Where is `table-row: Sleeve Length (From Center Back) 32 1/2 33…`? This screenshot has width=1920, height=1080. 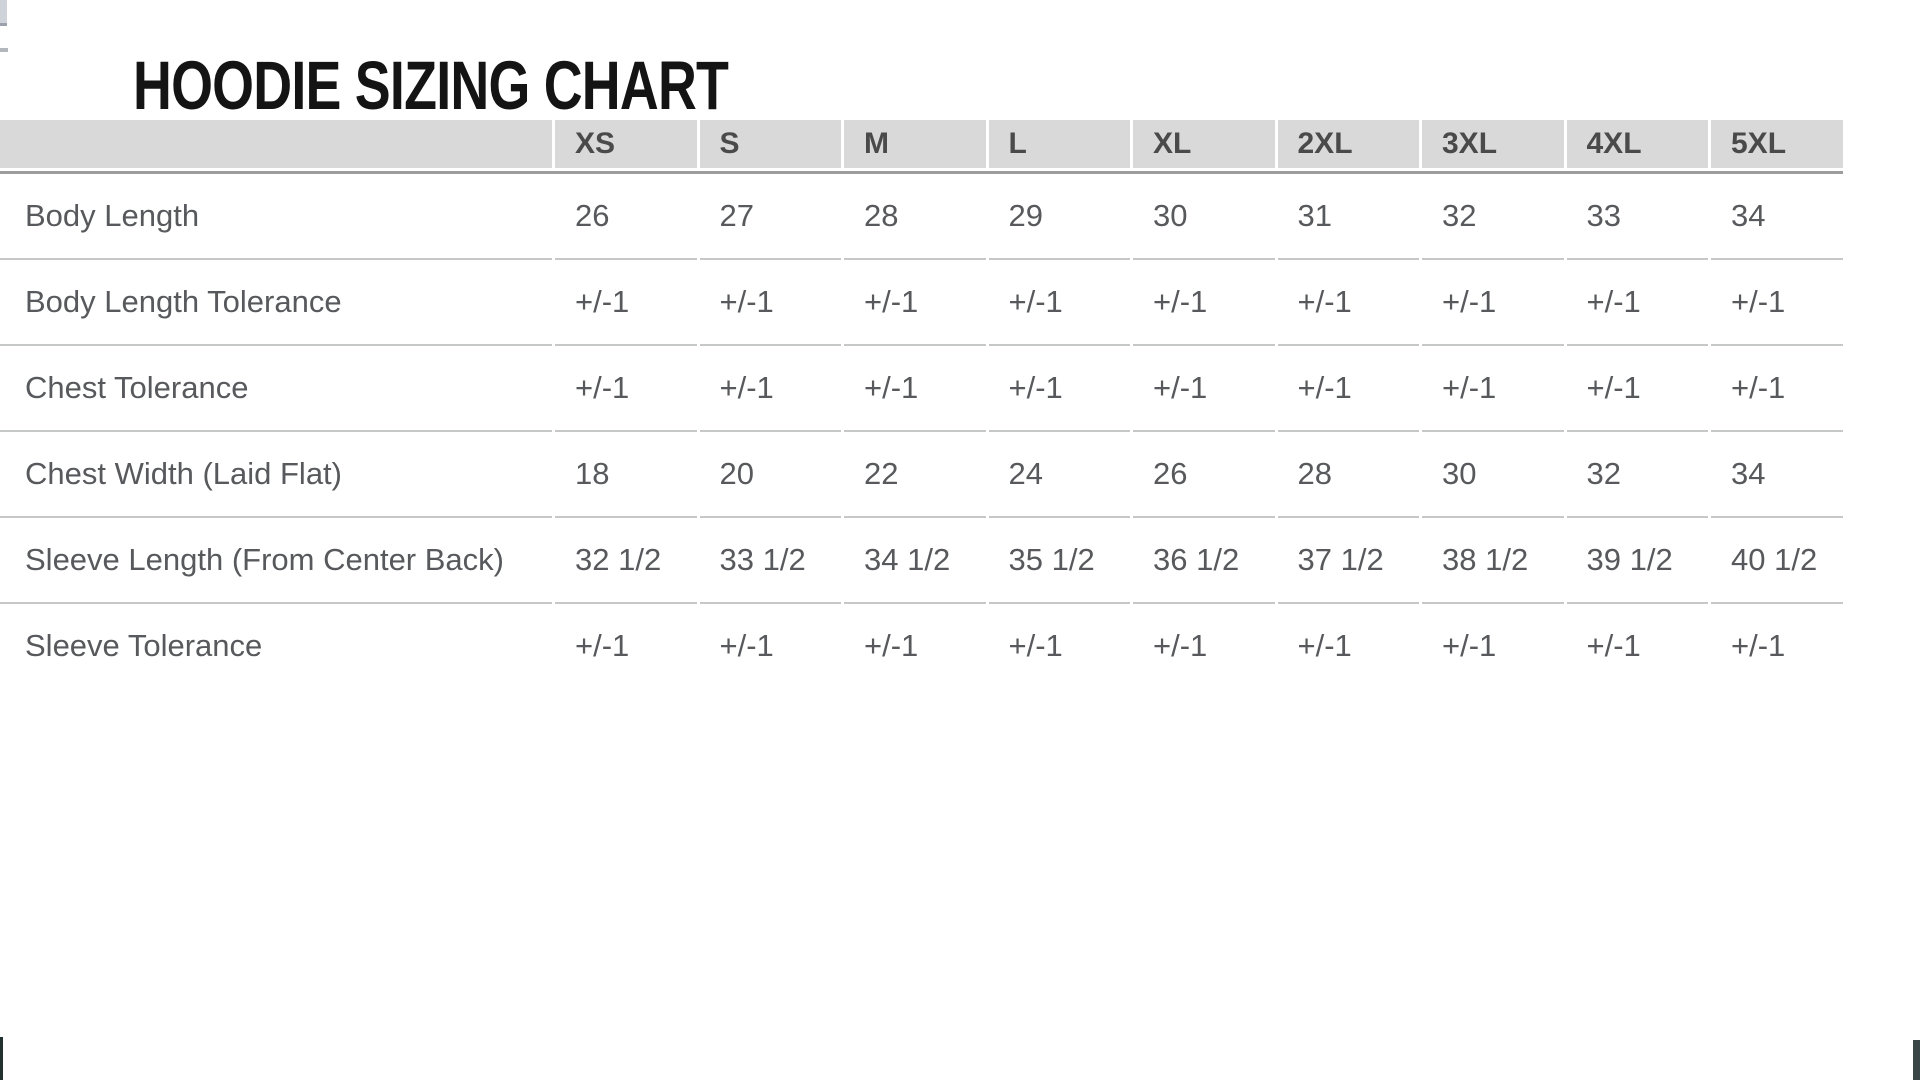 table-row: Sleeve Length (From Center Back) 32 1/2 33… is located at coordinates (921, 561).